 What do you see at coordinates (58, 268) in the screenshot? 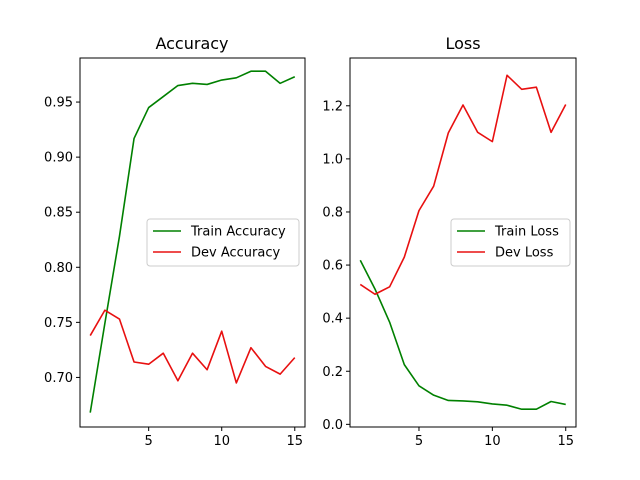
I see `y-tick-label: 0.80` at bounding box center [58, 268].